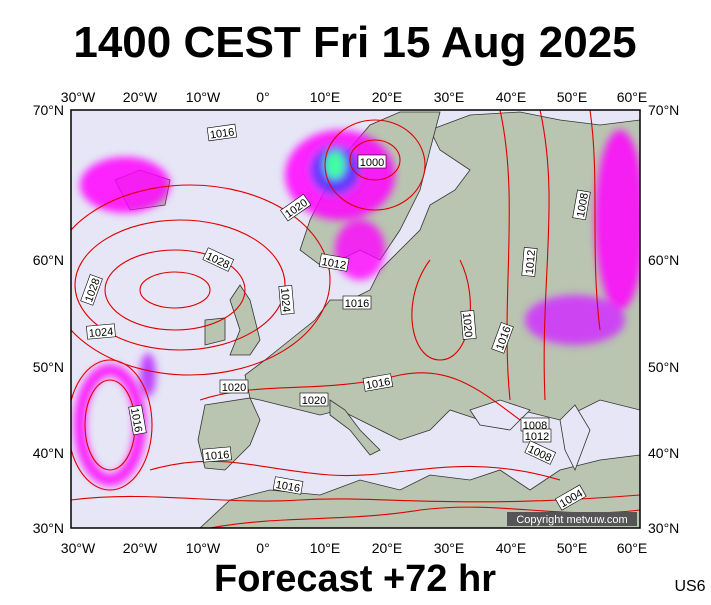 The image size is (711, 605). What do you see at coordinates (78, 97) in the screenshot?
I see `lon-label: 30°W` at bounding box center [78, 97].